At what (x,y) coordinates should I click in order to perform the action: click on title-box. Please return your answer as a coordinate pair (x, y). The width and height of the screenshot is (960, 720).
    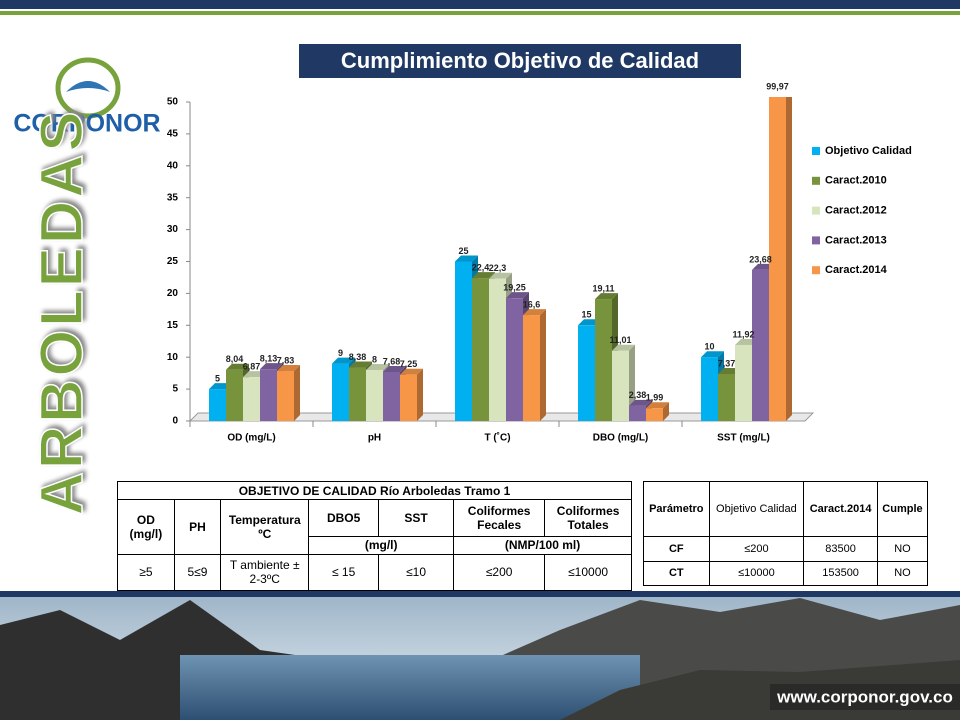
    Looking at the image, I should click on (520, 61).